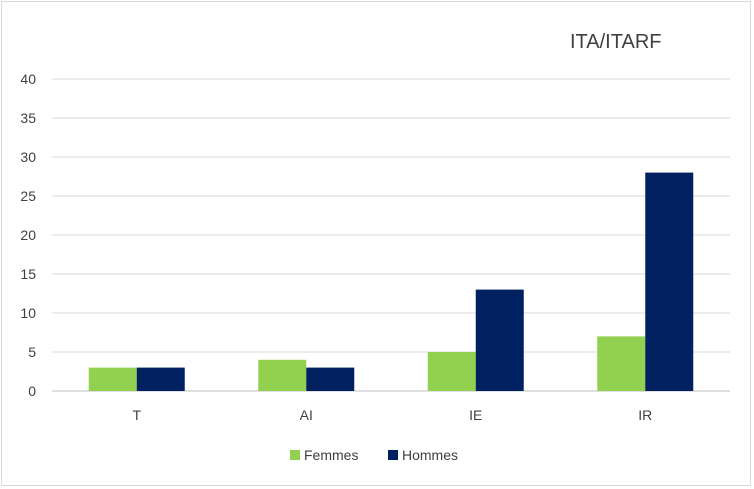 The width and height of the screenshot is (754, 489). Describe the element at coordinates (28, 196) in the screenshot. I see `y-tick-label: 25` at that location.